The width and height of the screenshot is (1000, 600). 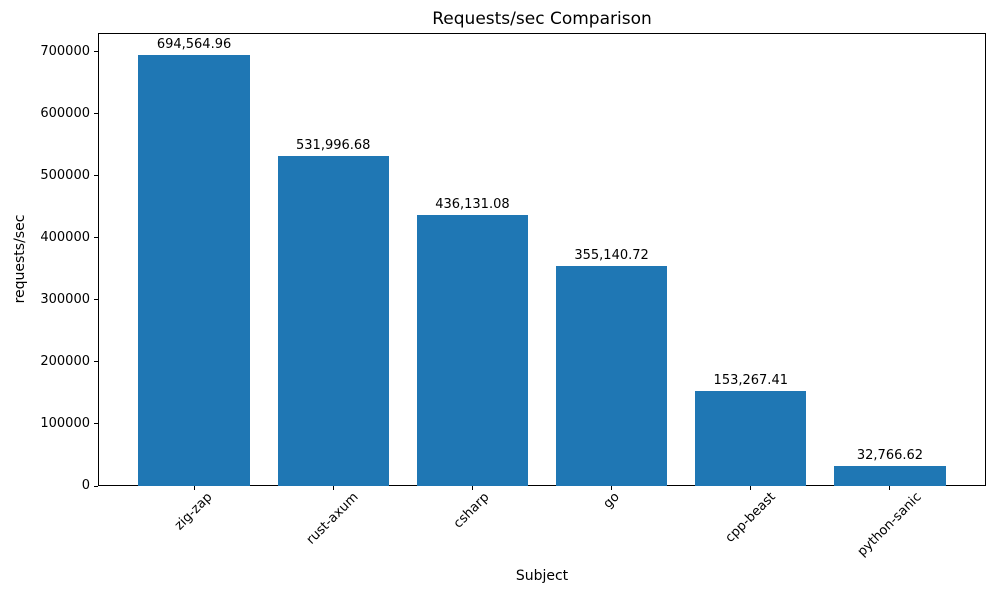 What do you see at coordinates (890, 475) in the screenshot?
I see `bar-python-sanic` at bounding box center [890, 475].